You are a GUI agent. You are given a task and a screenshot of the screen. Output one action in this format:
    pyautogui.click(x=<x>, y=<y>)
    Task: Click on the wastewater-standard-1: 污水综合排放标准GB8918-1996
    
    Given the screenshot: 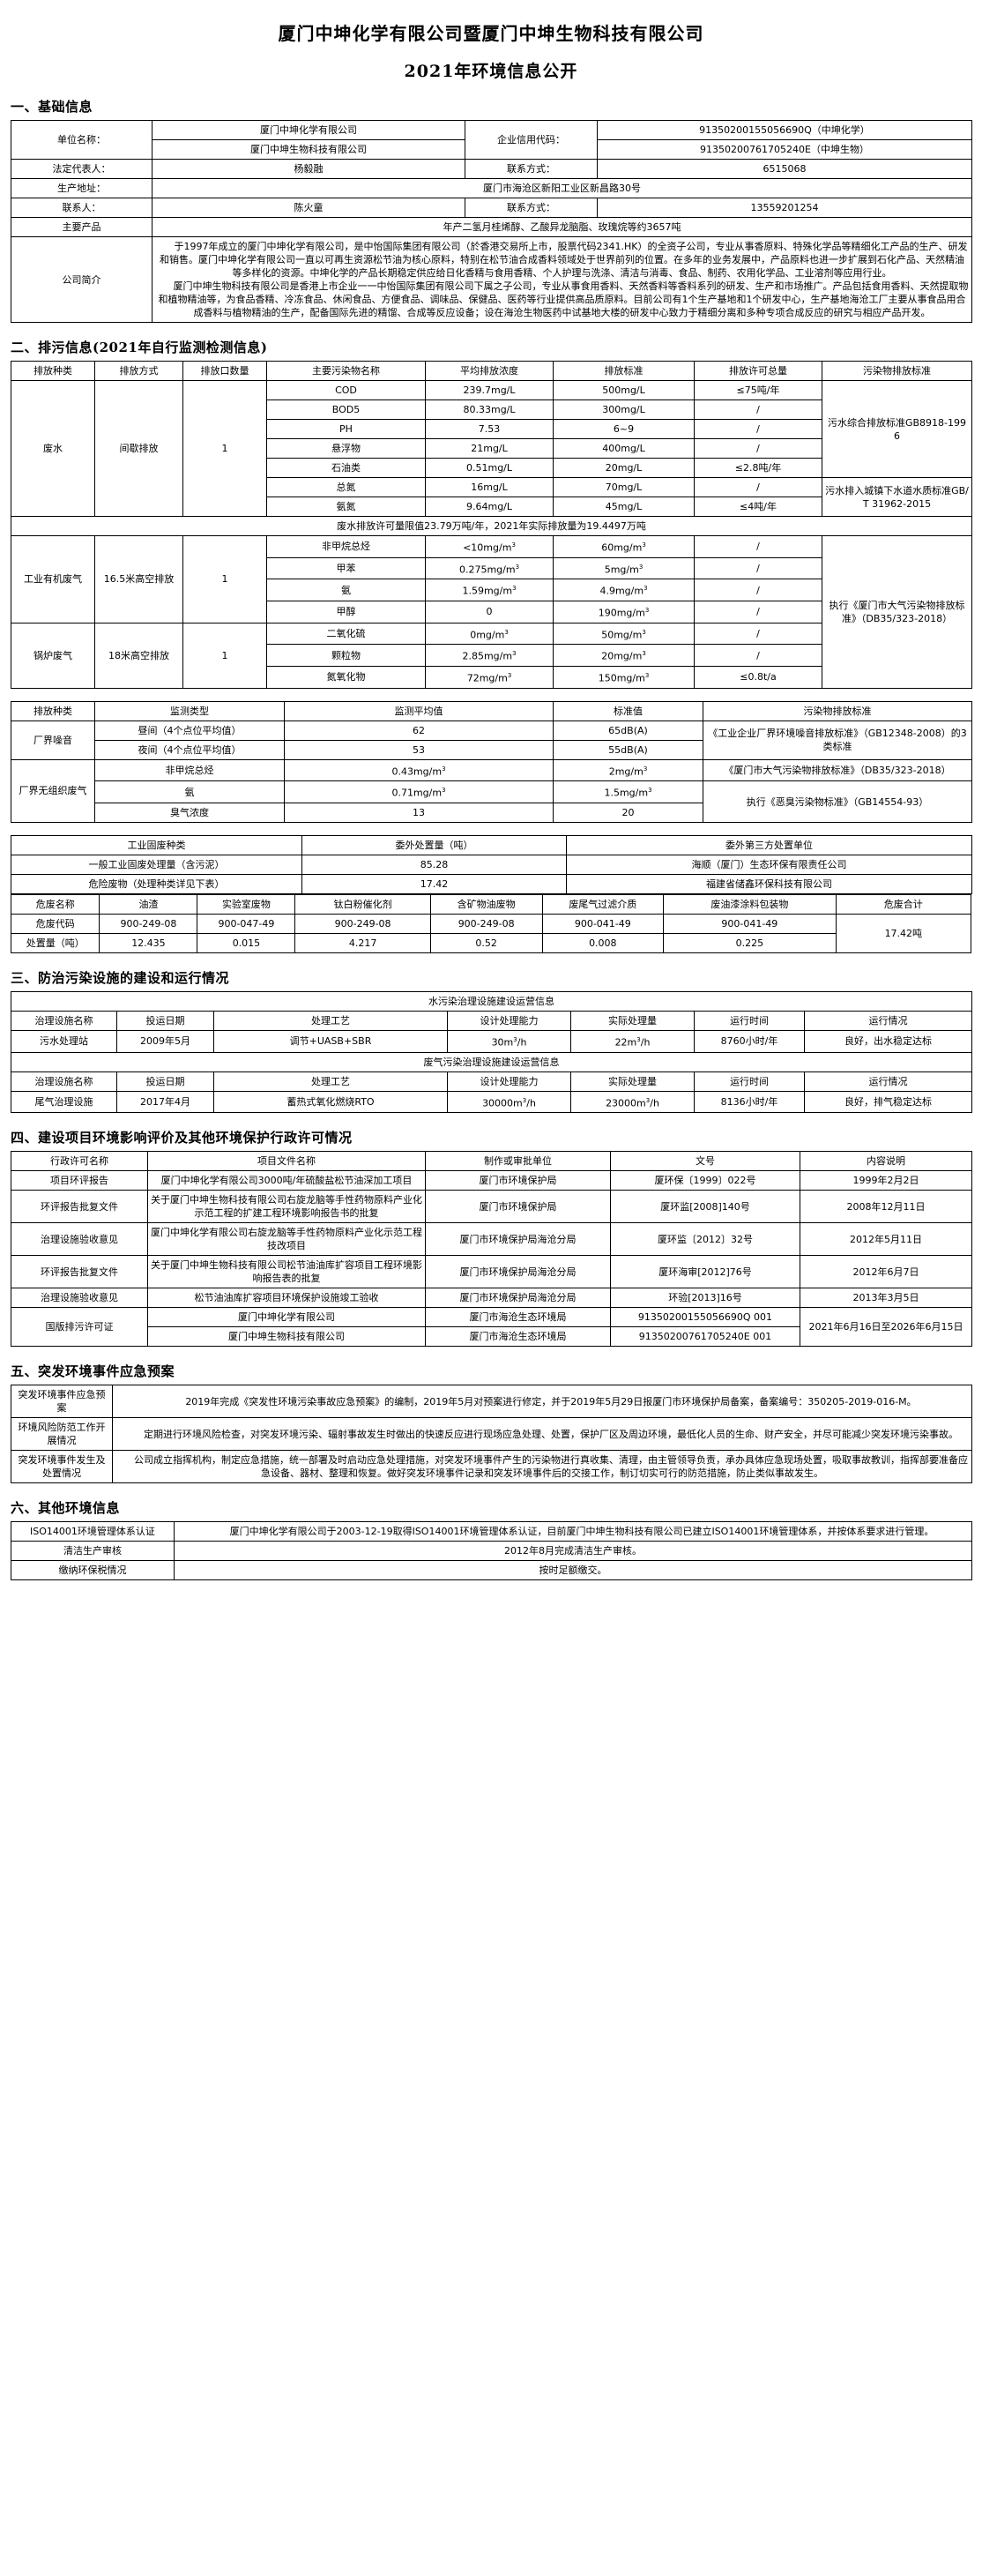 What is the action you would take?
    pyautogui.click(x=897, y=429)
    